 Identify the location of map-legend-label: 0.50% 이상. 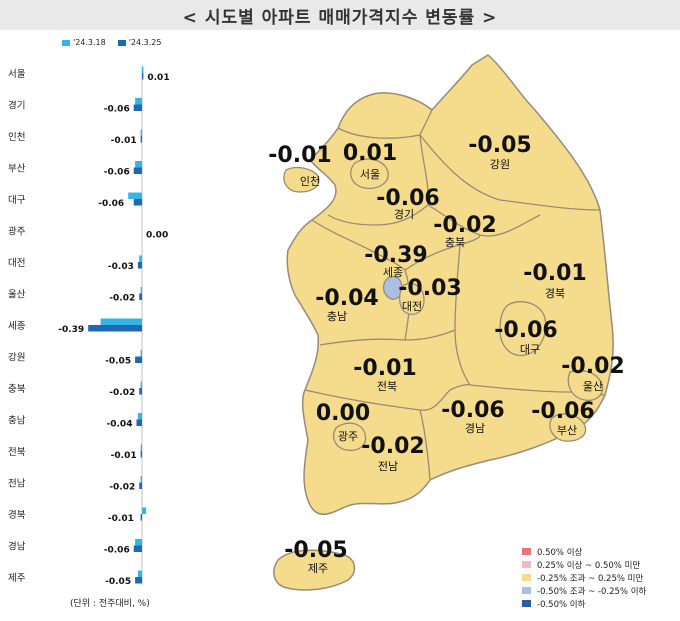
(559, 552).